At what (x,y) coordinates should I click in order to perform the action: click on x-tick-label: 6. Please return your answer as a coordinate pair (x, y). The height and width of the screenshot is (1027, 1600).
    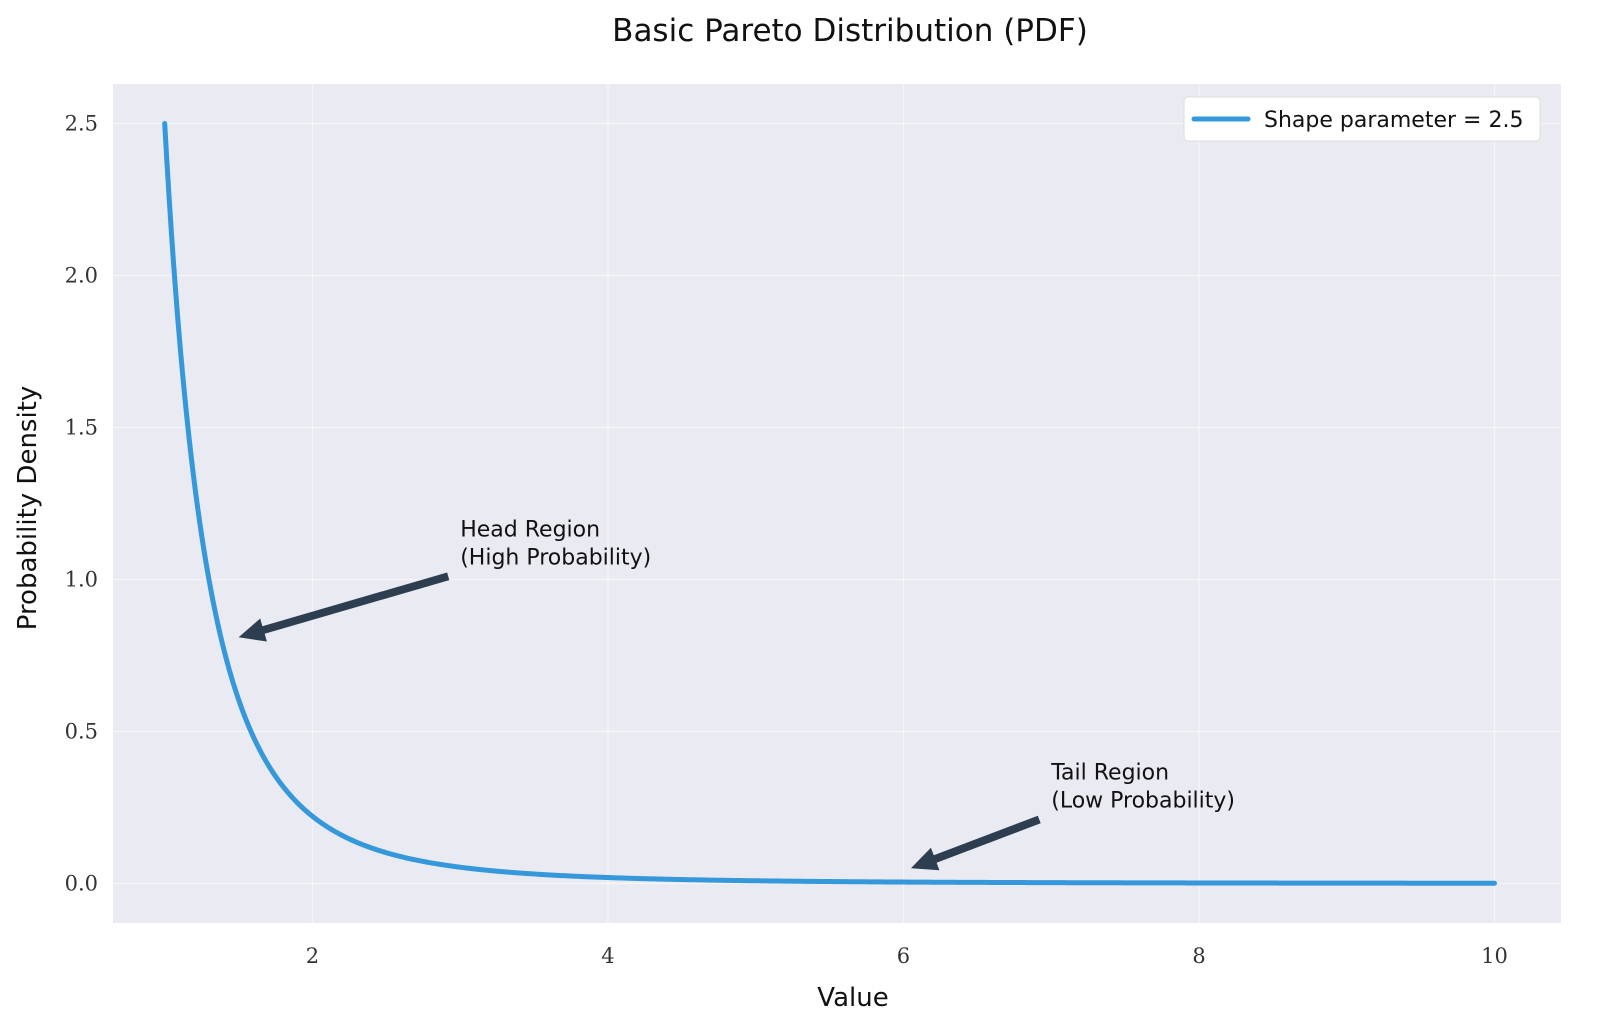
    Looking at the image, I should click on (903, 956).